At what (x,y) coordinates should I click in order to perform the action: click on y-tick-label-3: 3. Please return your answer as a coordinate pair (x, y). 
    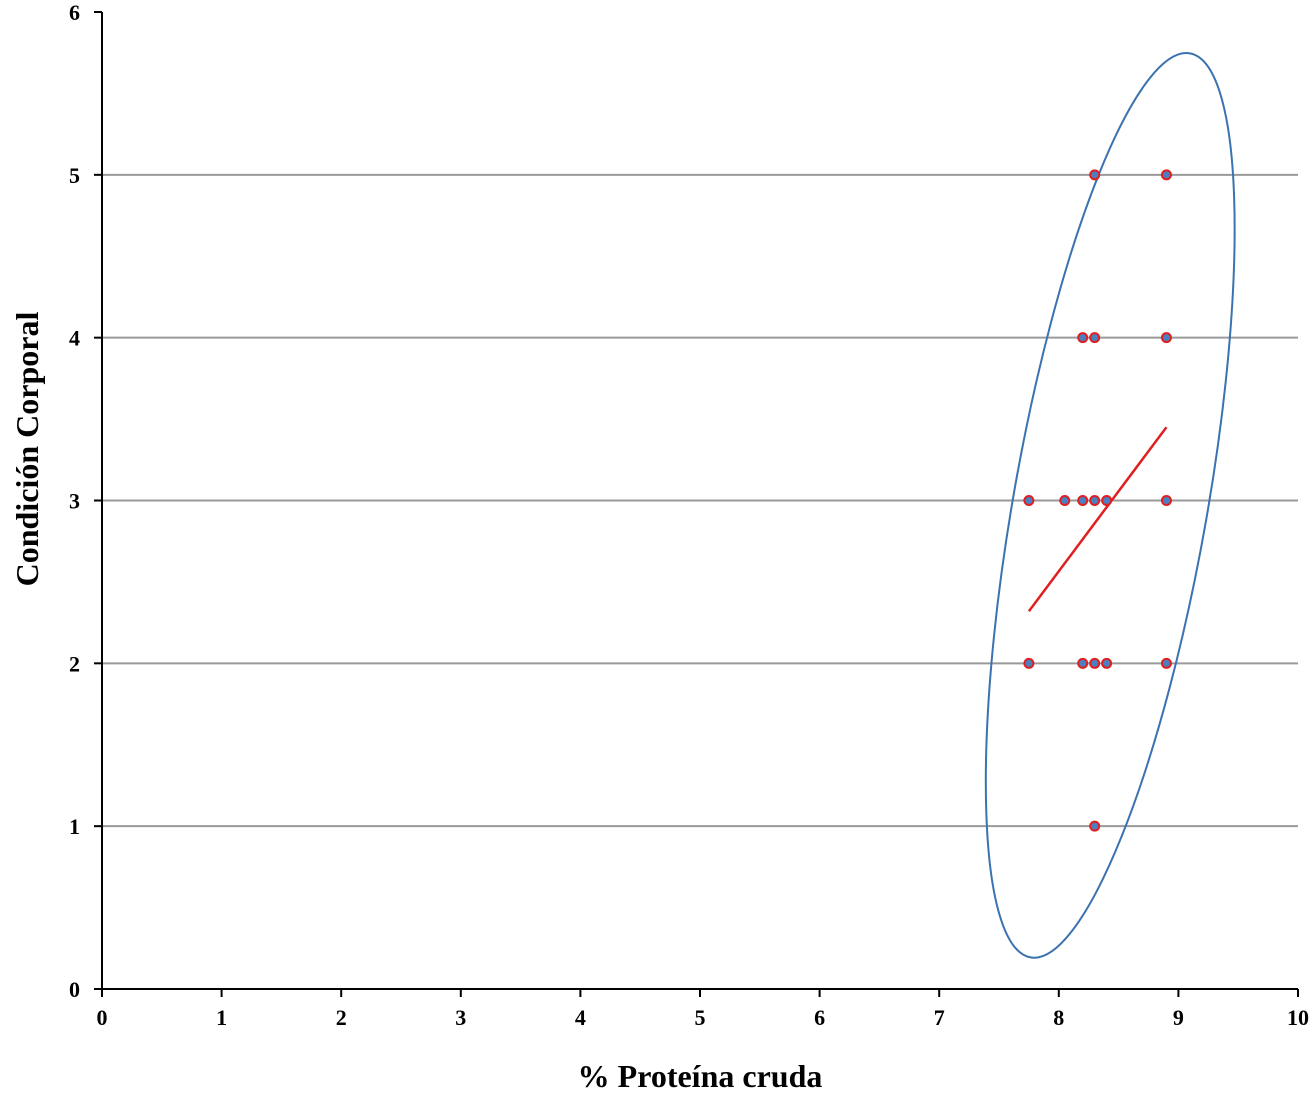
    Looking at the image, I should click on (74, 501).